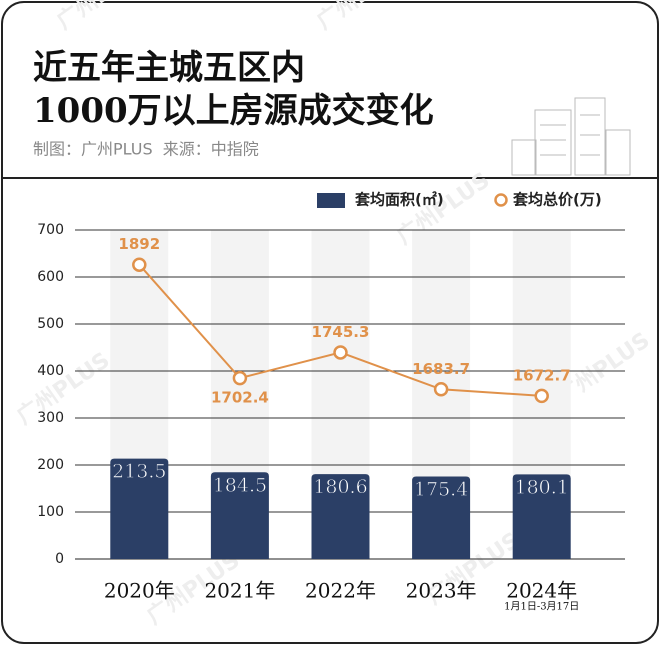 Image resolution: width=660 pixels, height=649 pixels. Describe the element at coordinates (50, 418) in the screenshot. I see `y-tick-label: 300` at that location.